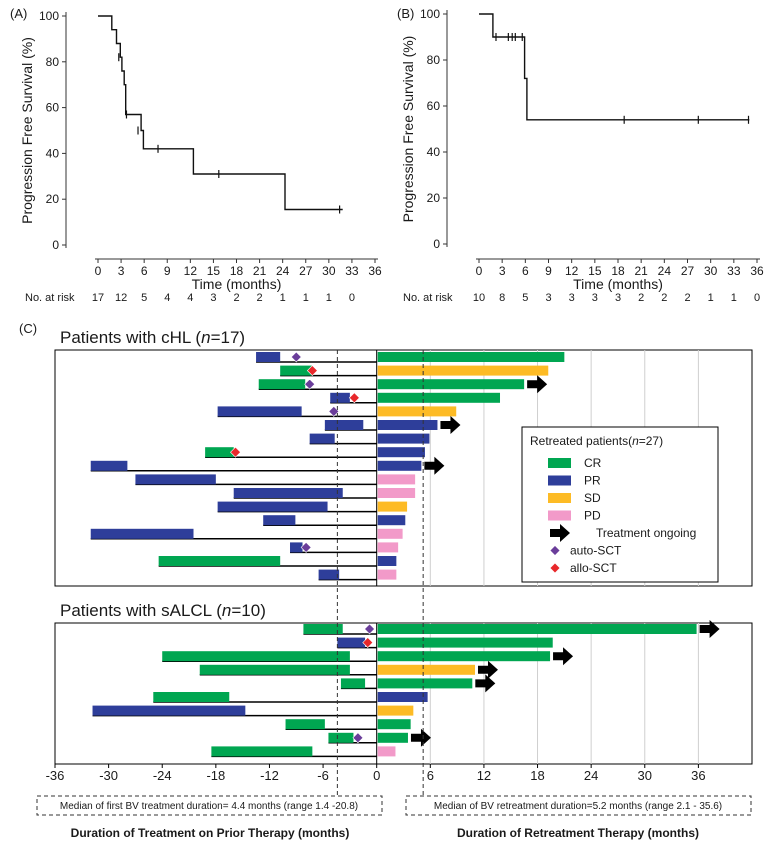 The height and width of the screenshot is (844, 777). I want to click on x-tick-label: 33, so click(352, 271).